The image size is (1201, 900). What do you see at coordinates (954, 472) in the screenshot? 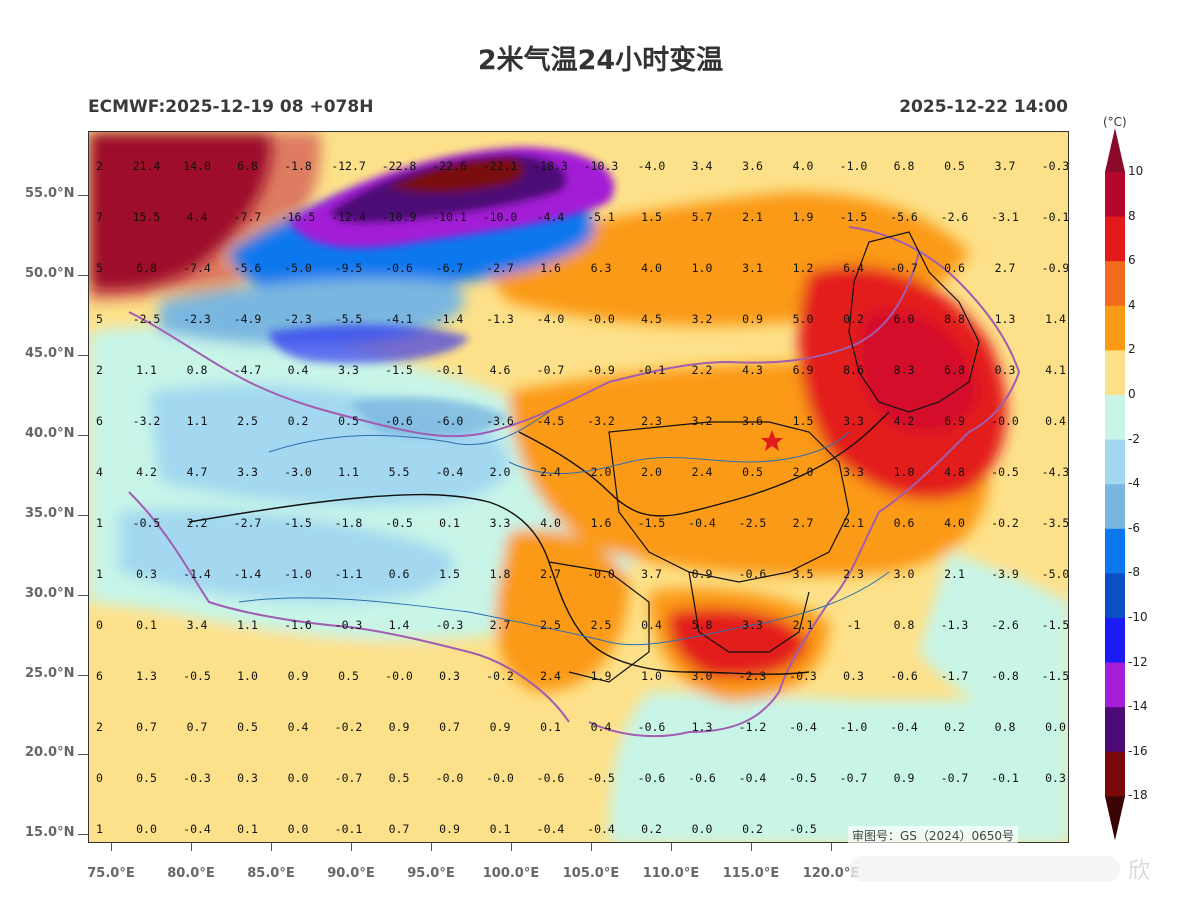
I see `grid-value: 4.8` at bounding box center [954, 472].